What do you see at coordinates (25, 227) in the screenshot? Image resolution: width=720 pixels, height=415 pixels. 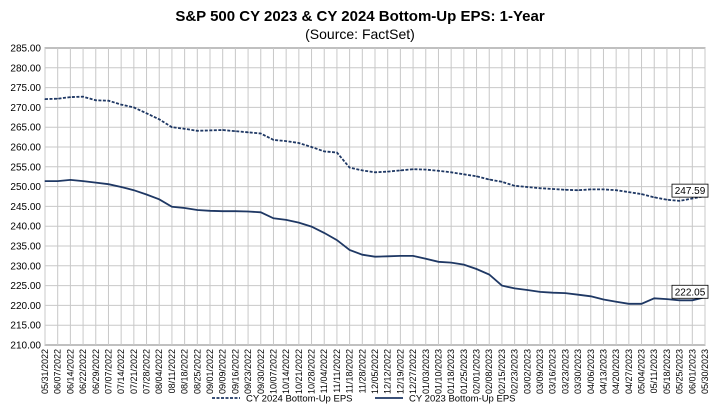 I see `y-tick-label: 240.00` at bounding box center [25, 227].